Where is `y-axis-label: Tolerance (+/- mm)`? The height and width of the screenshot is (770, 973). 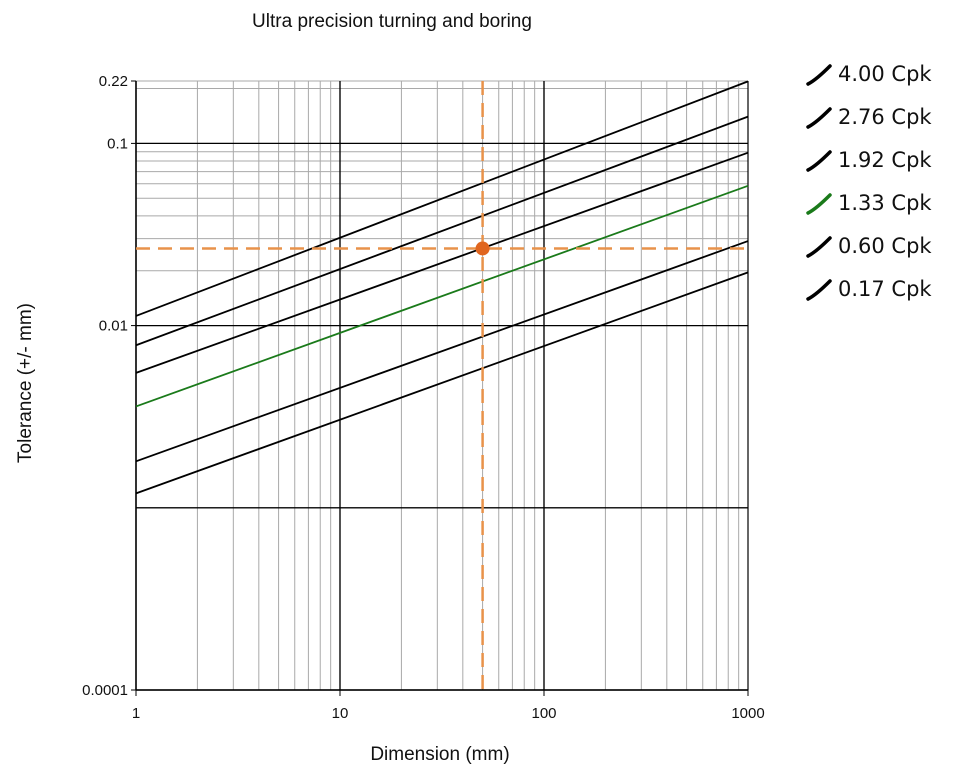 y-axis-label: Tolerance (+/- mm) is located at coordinates (25, 383).